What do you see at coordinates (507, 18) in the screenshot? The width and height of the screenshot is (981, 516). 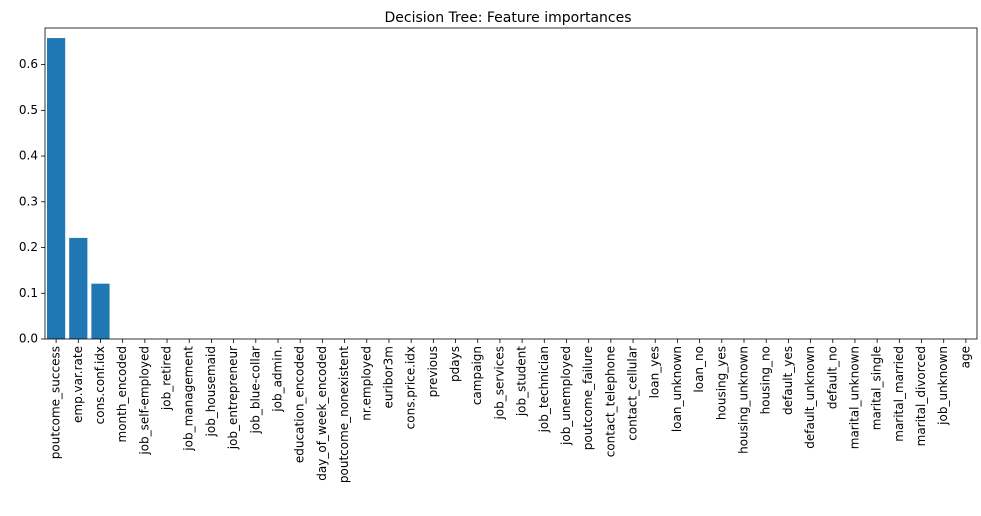 I see `chart-title: Decision Tree: Feature importances` at bounding box center [507, 18].